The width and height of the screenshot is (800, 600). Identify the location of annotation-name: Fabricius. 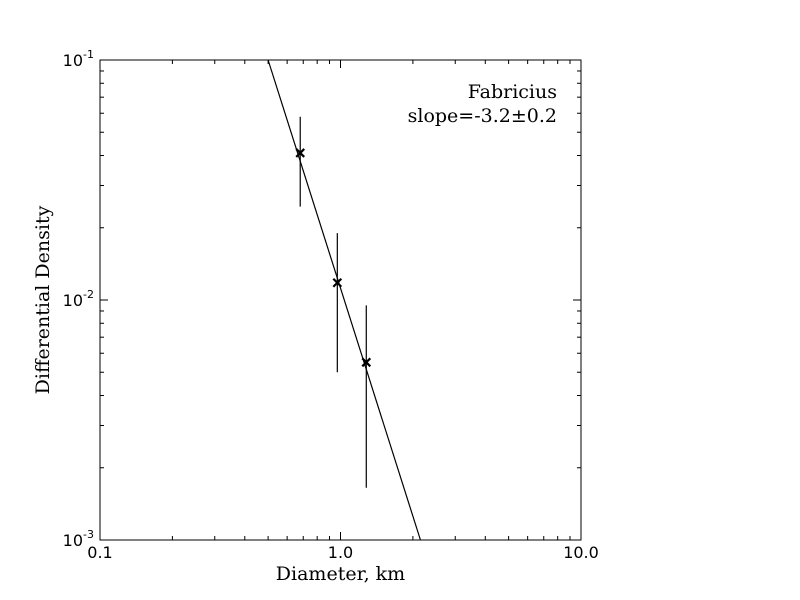
(512, 92).